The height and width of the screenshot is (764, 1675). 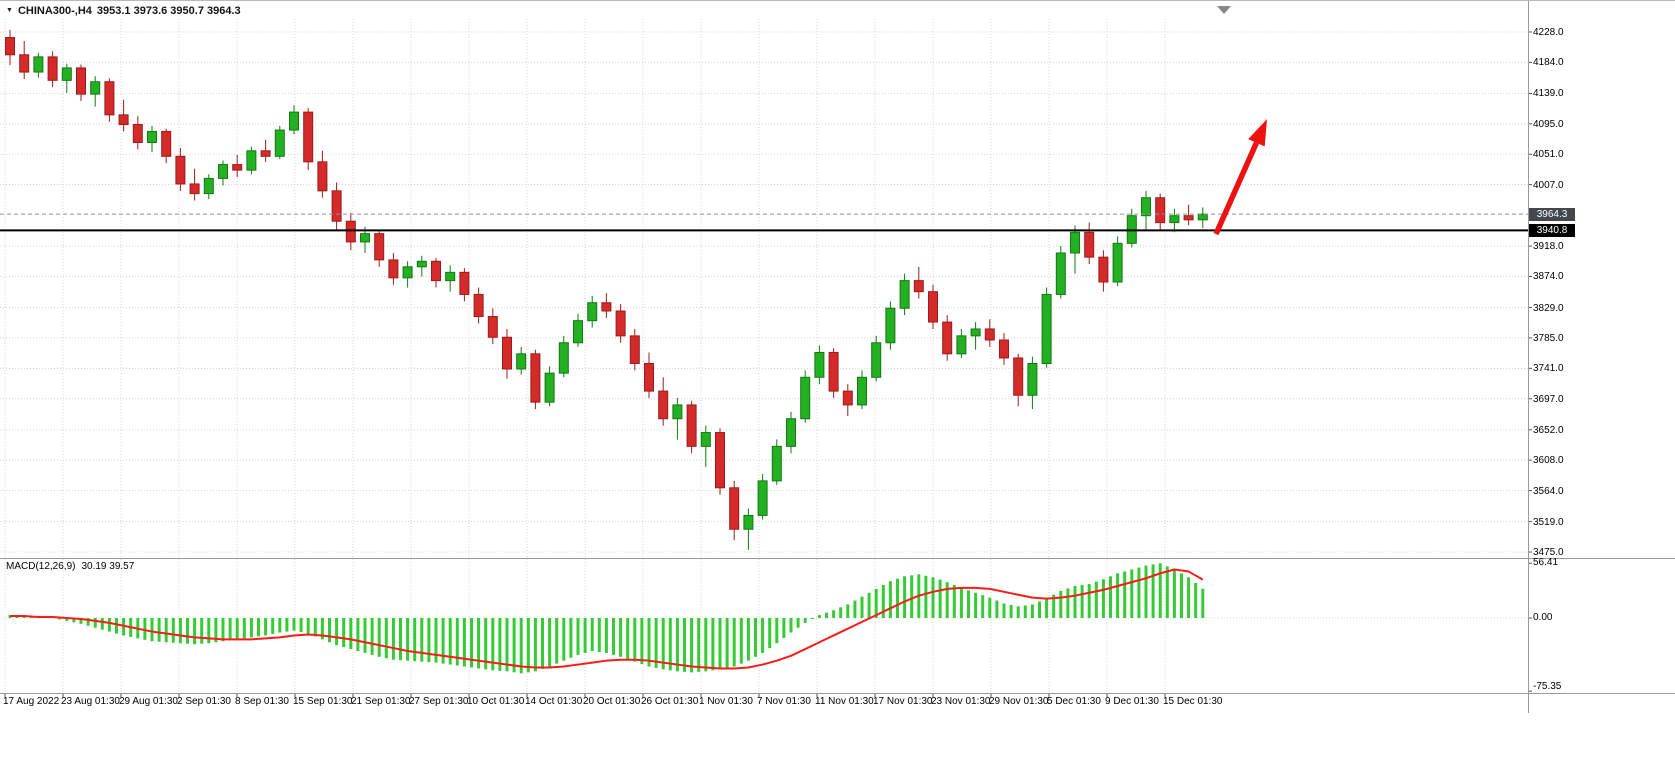 What do you see at coordinates (148, 701) in the screenshot?
I see `time-tick-label: 29 Aug 01:30` at bounding box center [148, 701].